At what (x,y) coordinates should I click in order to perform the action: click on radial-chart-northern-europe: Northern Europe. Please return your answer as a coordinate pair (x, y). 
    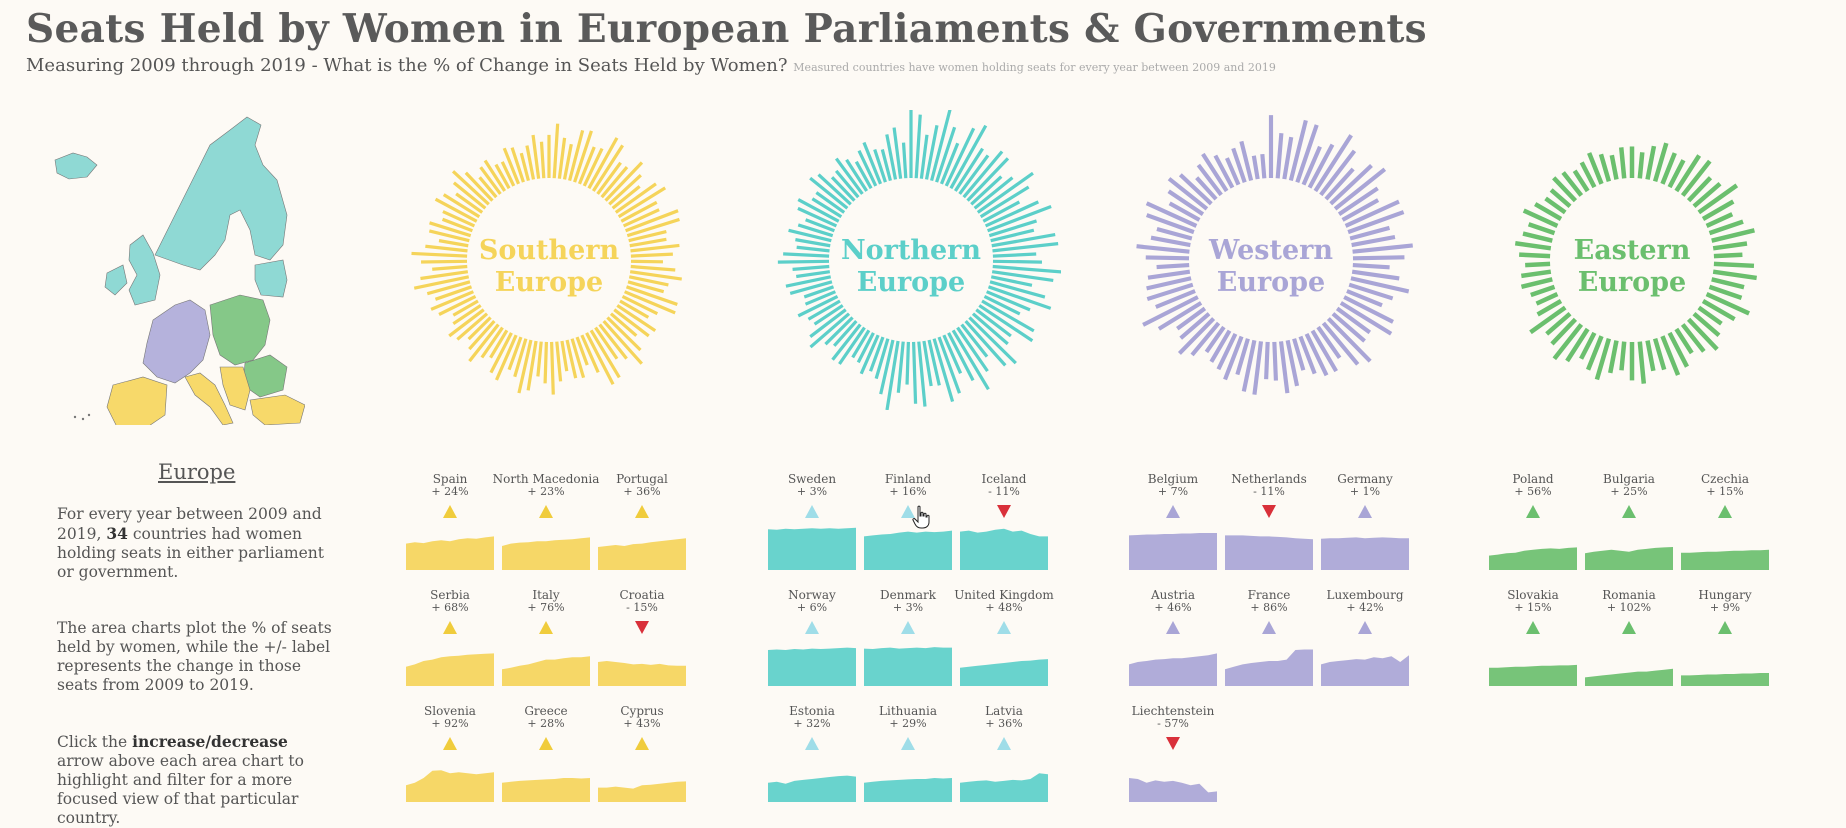
    Looking at the image, I should click on (911, 260).